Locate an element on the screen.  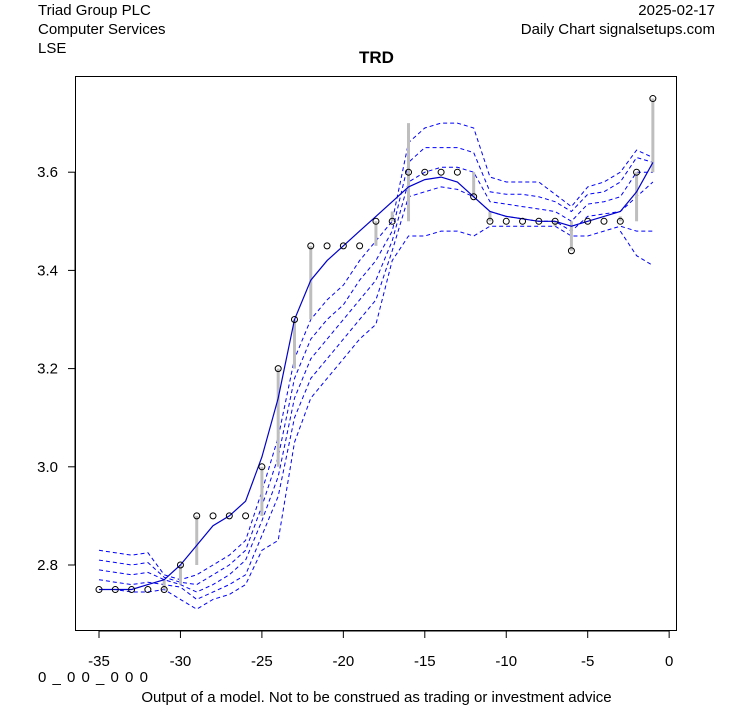
footer-code: 0 _ 0 0 _ 0 0 0 is located at coordinates (93, 677).